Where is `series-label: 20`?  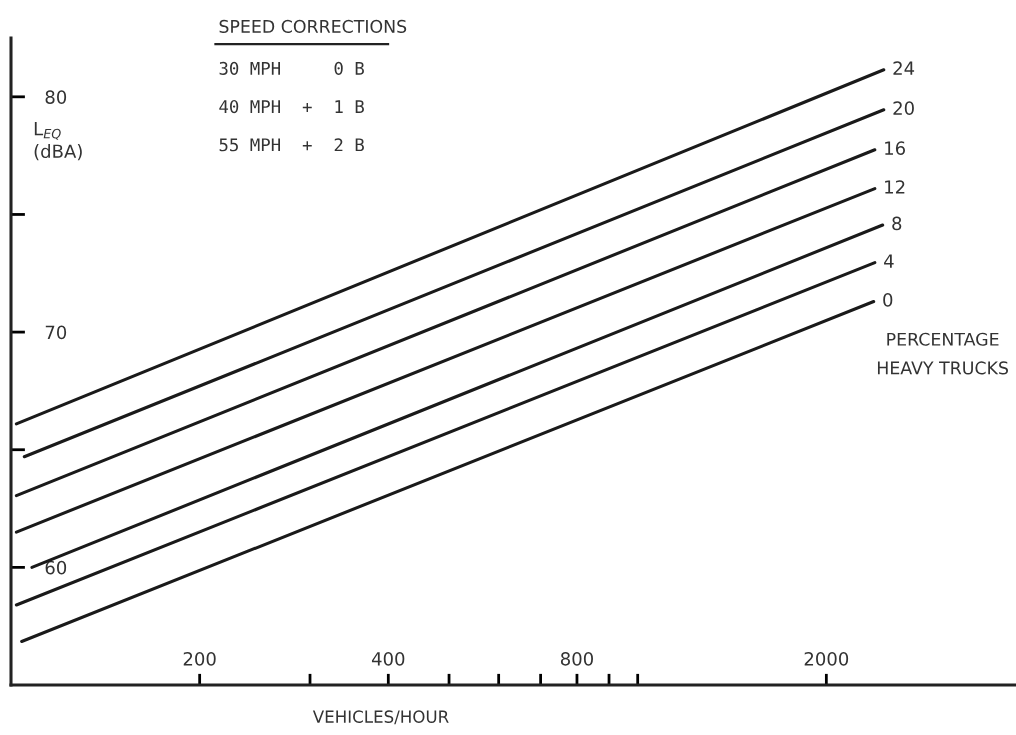 series-label: 20 is located at coordinates (903, 108).